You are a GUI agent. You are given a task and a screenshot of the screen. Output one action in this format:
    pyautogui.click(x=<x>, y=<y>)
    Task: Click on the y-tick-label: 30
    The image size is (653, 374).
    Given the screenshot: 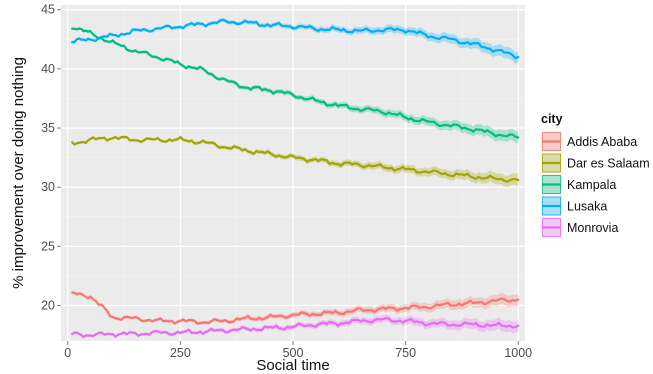 What is the action you would take?
    pyautogui.click(x=48, y=187)
    